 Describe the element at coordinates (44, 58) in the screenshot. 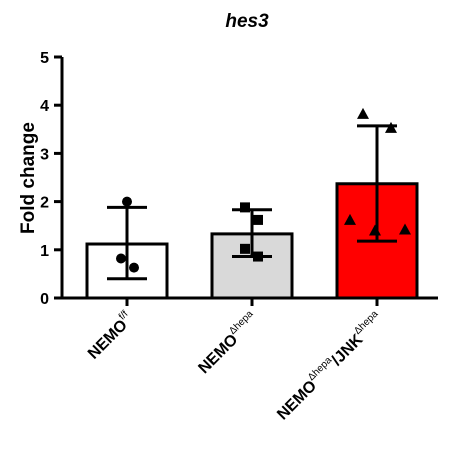

I see `y-tick-label: 5` at that location.